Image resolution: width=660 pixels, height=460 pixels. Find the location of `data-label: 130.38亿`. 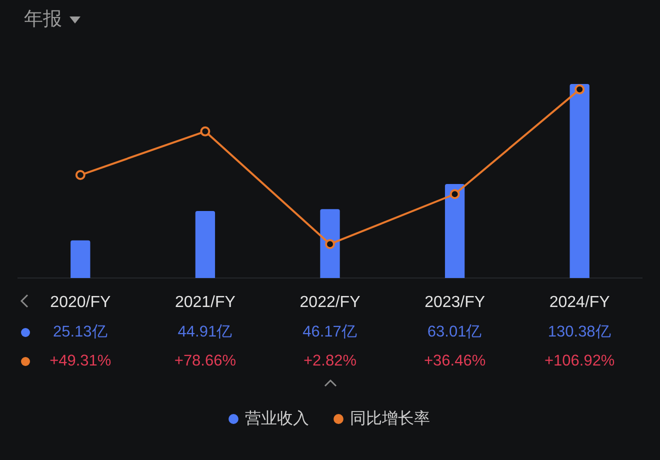

data-label: 130.38亿 is located at coordinates (580, 331).